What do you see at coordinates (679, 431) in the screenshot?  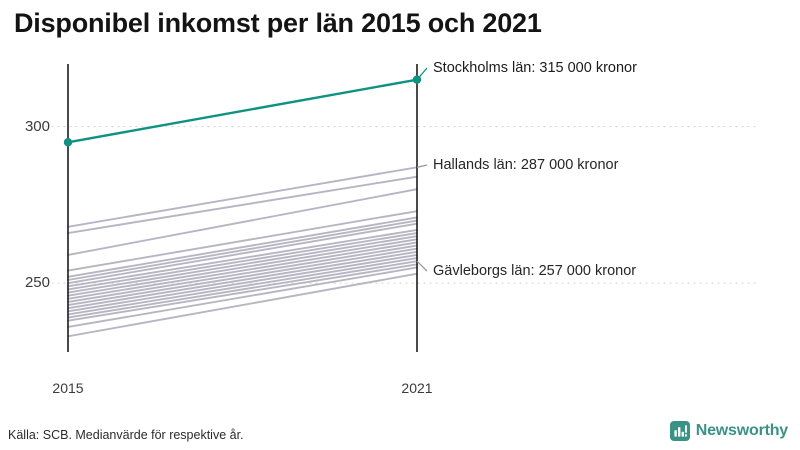 I see `bar-chart-icon` at bounding box center [679, 431].